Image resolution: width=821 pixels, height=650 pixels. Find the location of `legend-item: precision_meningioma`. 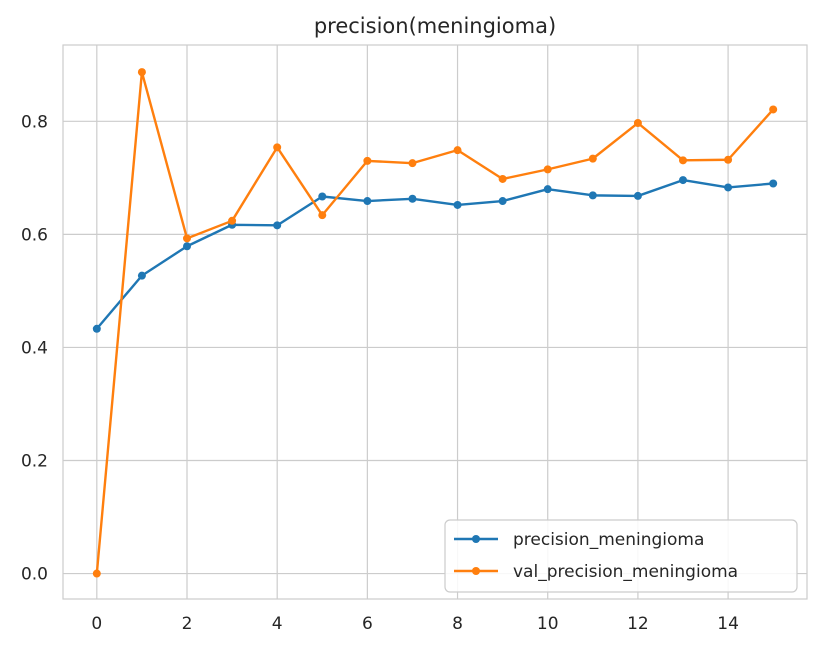

legend-item: precision_meningioma is located at coordinates (579, 540).